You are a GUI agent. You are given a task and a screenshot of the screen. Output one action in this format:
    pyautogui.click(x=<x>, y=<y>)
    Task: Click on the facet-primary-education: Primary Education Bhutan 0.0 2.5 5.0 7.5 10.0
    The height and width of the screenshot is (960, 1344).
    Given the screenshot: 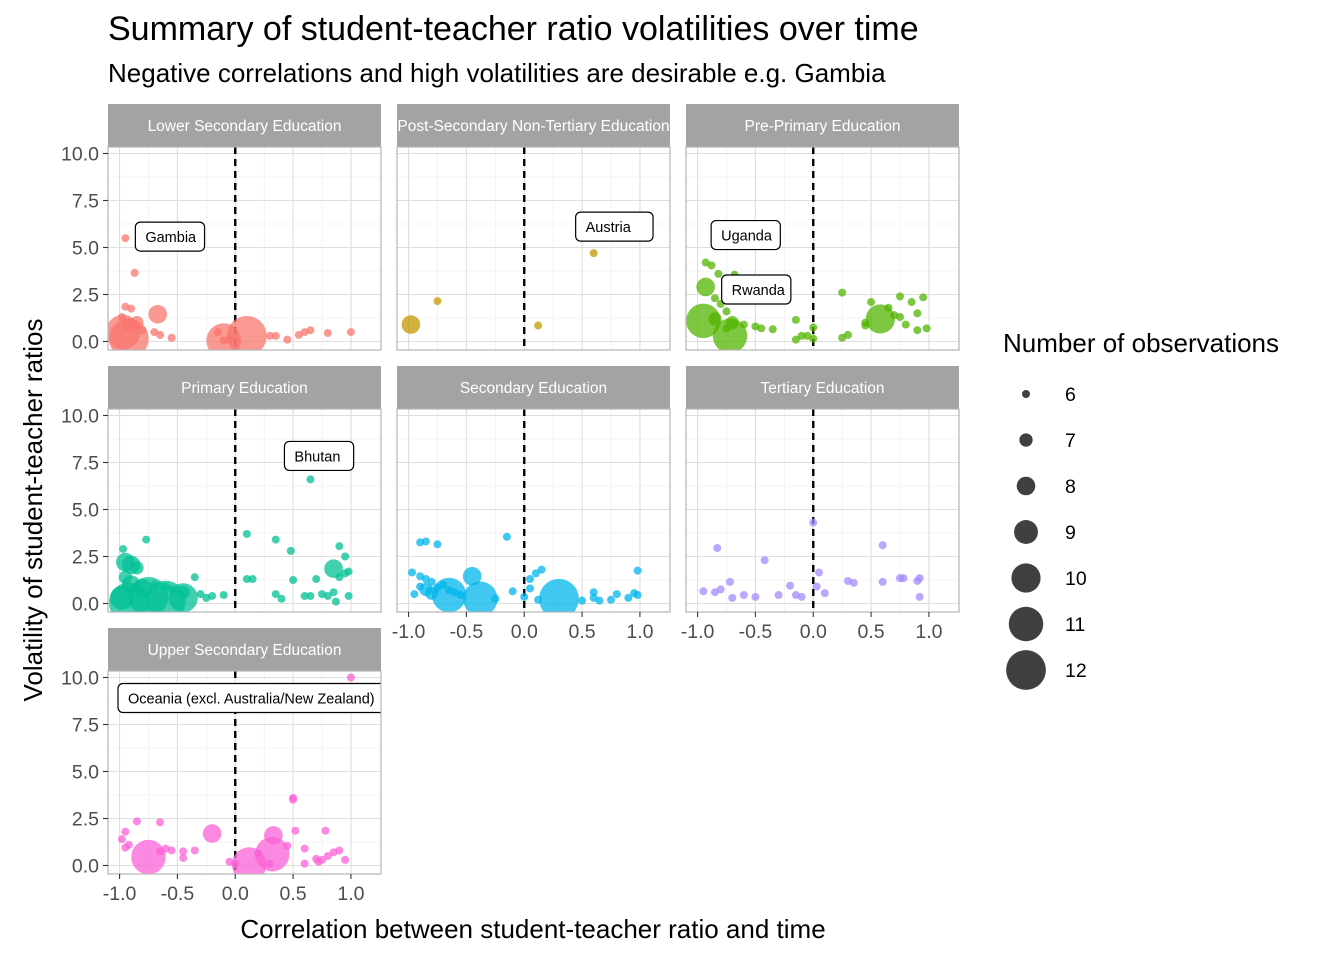 What is the action you would take?
    pyautogui.click(x=221, y=491)
    